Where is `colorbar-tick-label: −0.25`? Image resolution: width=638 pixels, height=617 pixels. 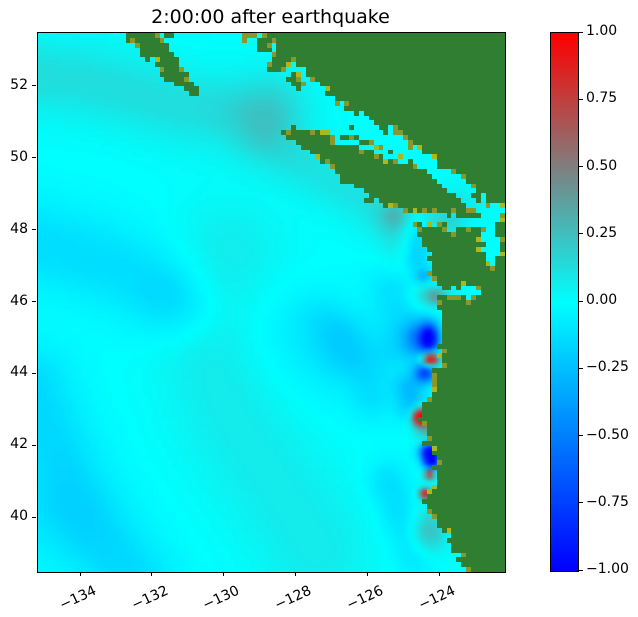
colorbar-tick-label: −0.25 is located at coordinates (607, 367).